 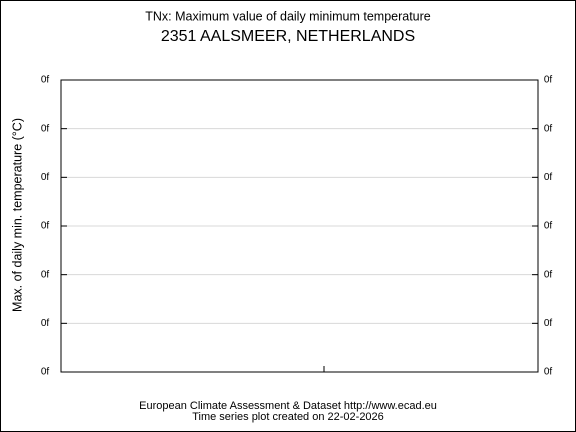 What do you see at coordinates (17, 215) in the screenshot?
I see `y-axis-label: Max. of daily min. temperature (°C)` at bounding box center [17, 215].